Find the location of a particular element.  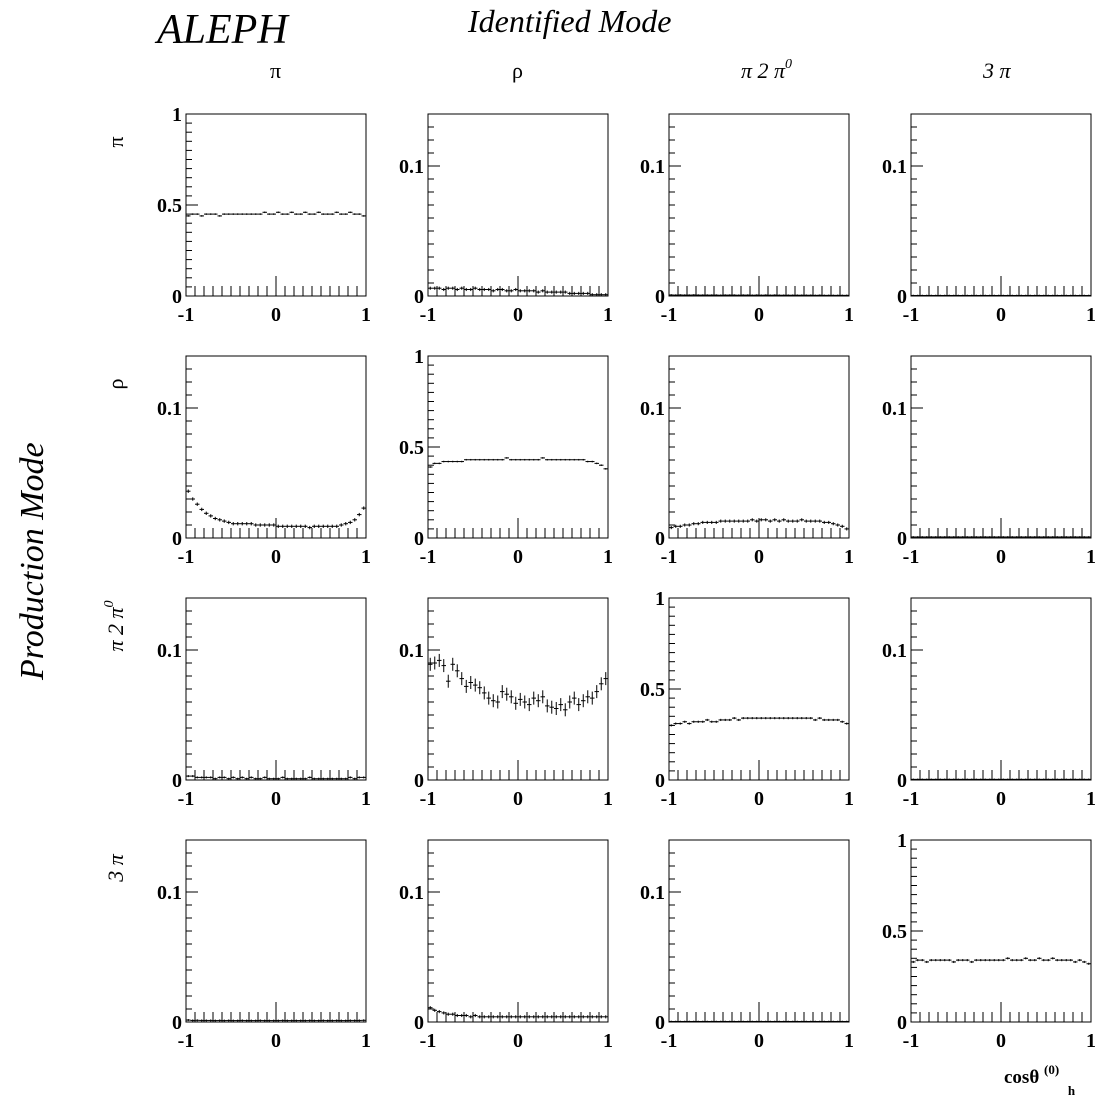

panel-r4-c4: 00.51-1 0 1 is located at coordinates (989, 941).